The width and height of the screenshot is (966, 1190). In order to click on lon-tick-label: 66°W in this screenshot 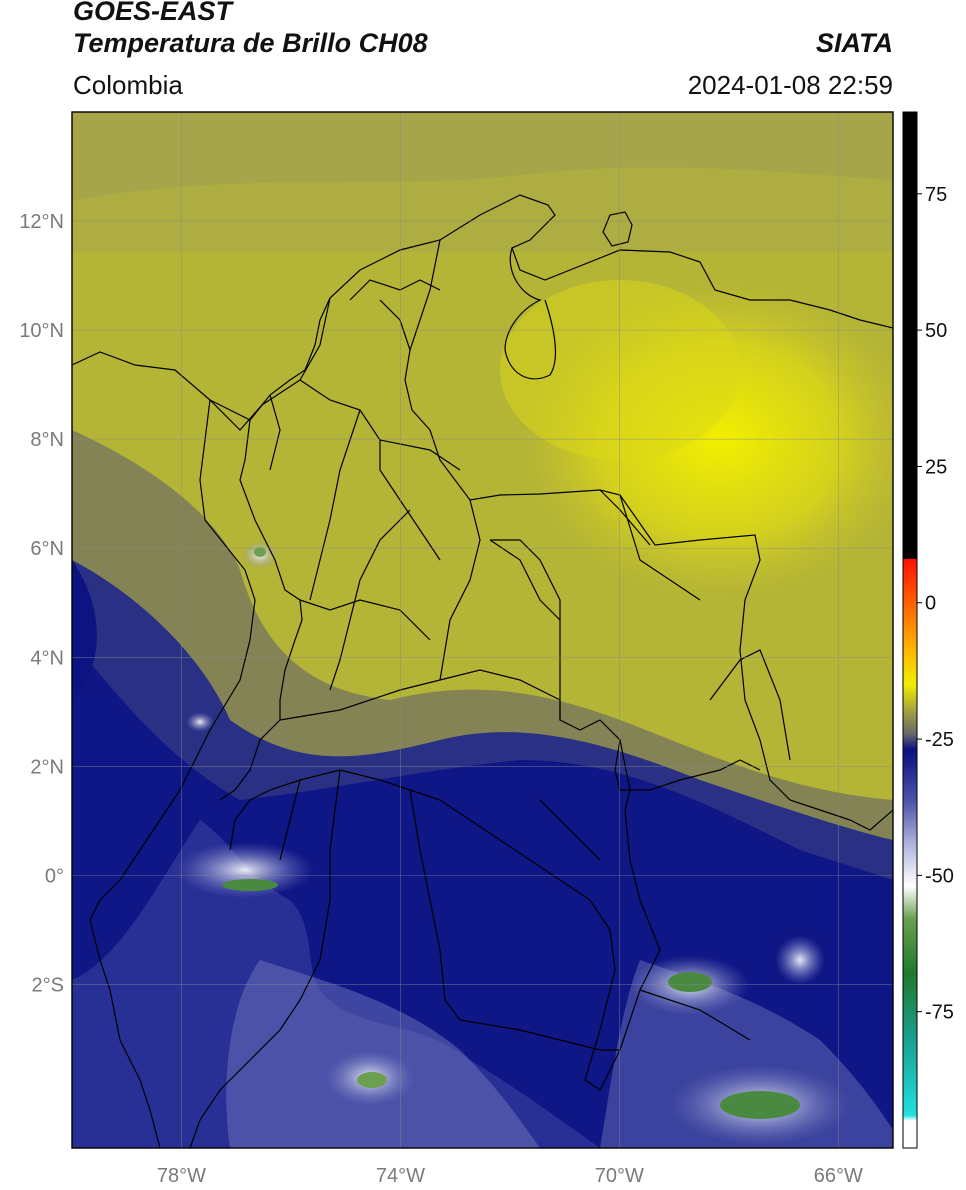, I will do `click(838, 1176)`.